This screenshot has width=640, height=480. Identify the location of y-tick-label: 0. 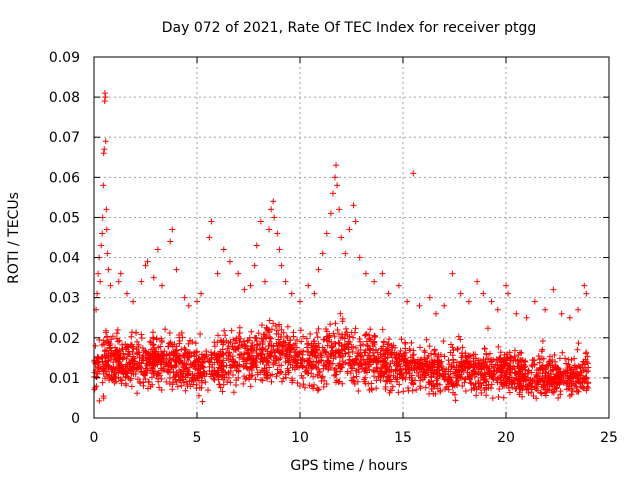
(75, 419).